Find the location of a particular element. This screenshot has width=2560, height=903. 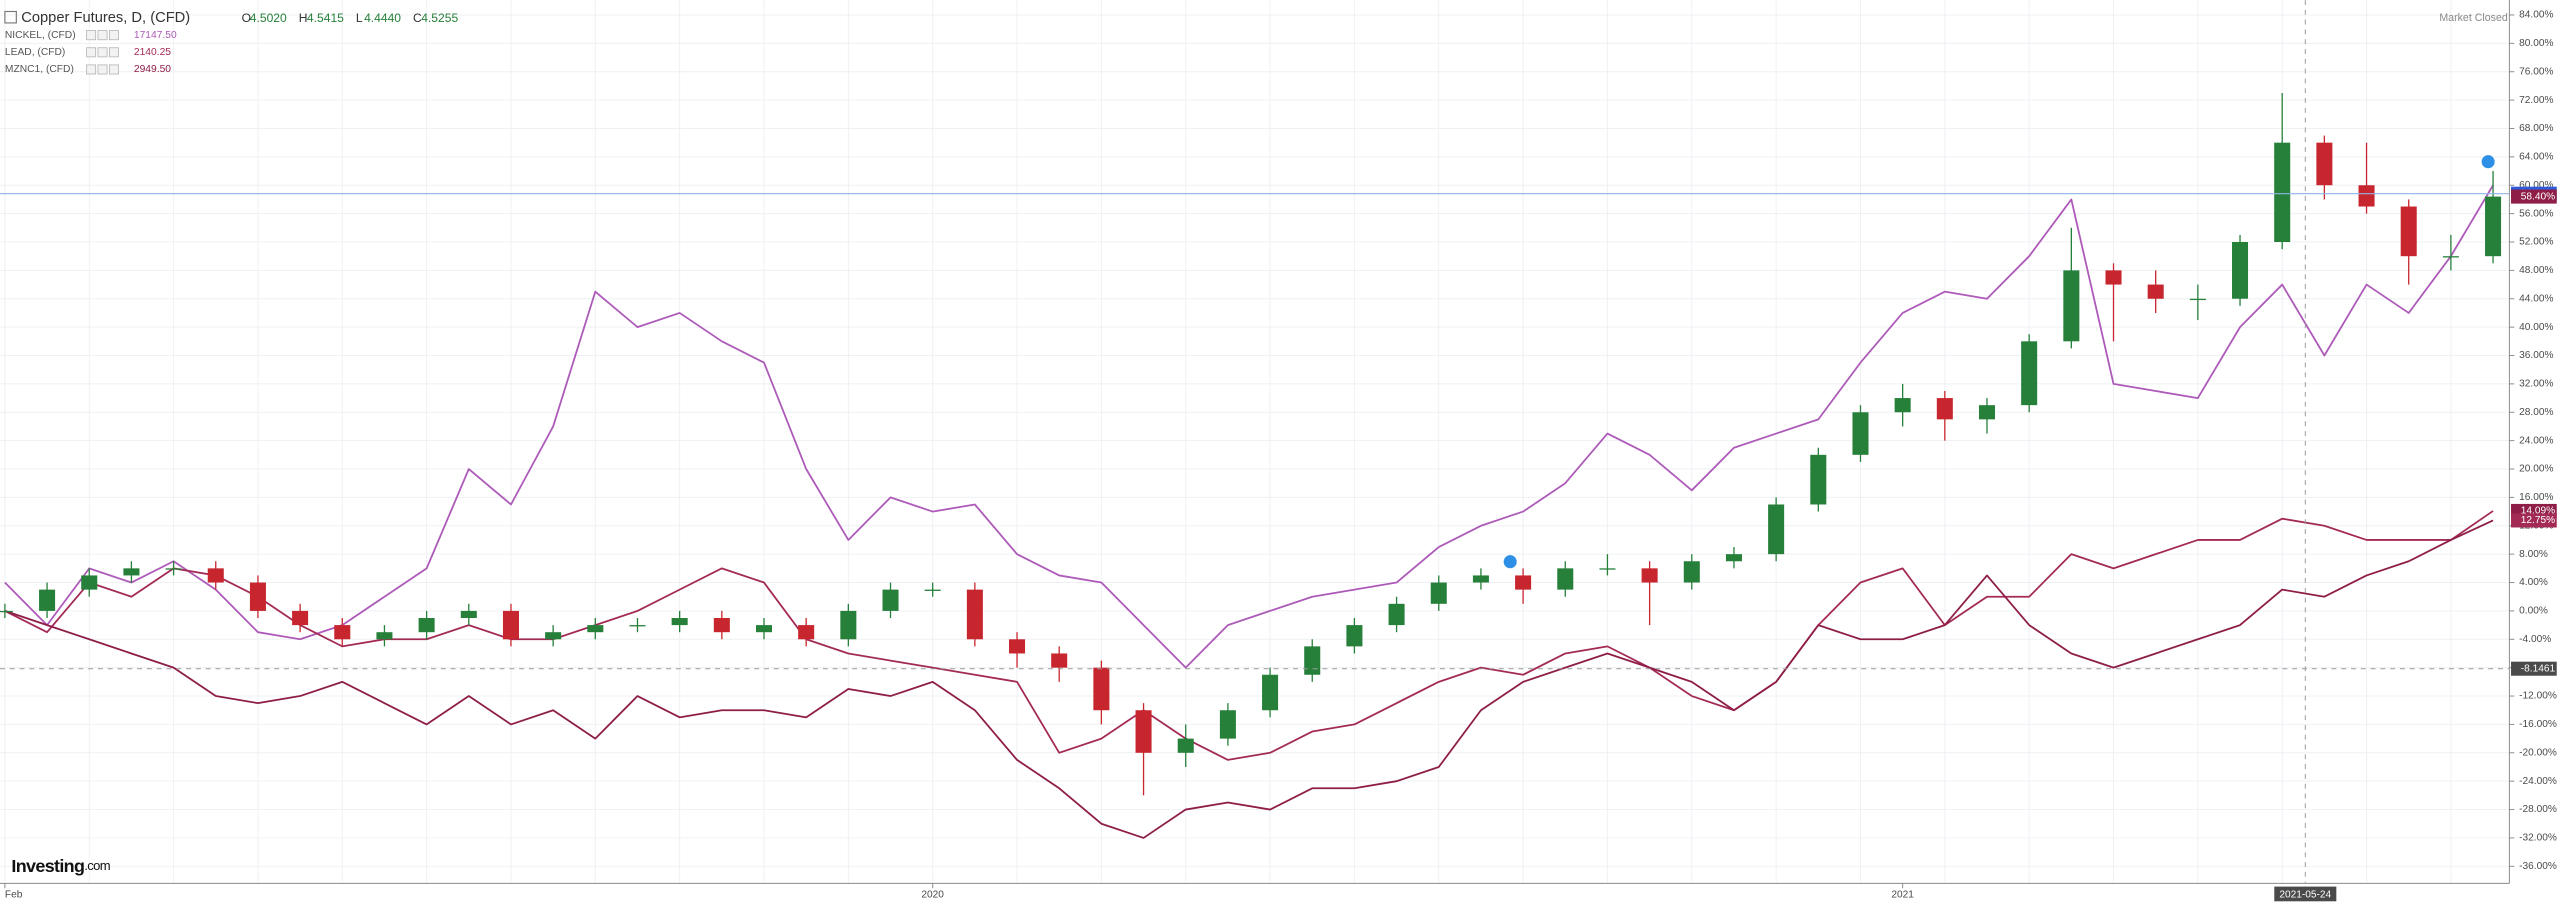

crosshair-x-badge is located at coordinates (2305, 894).